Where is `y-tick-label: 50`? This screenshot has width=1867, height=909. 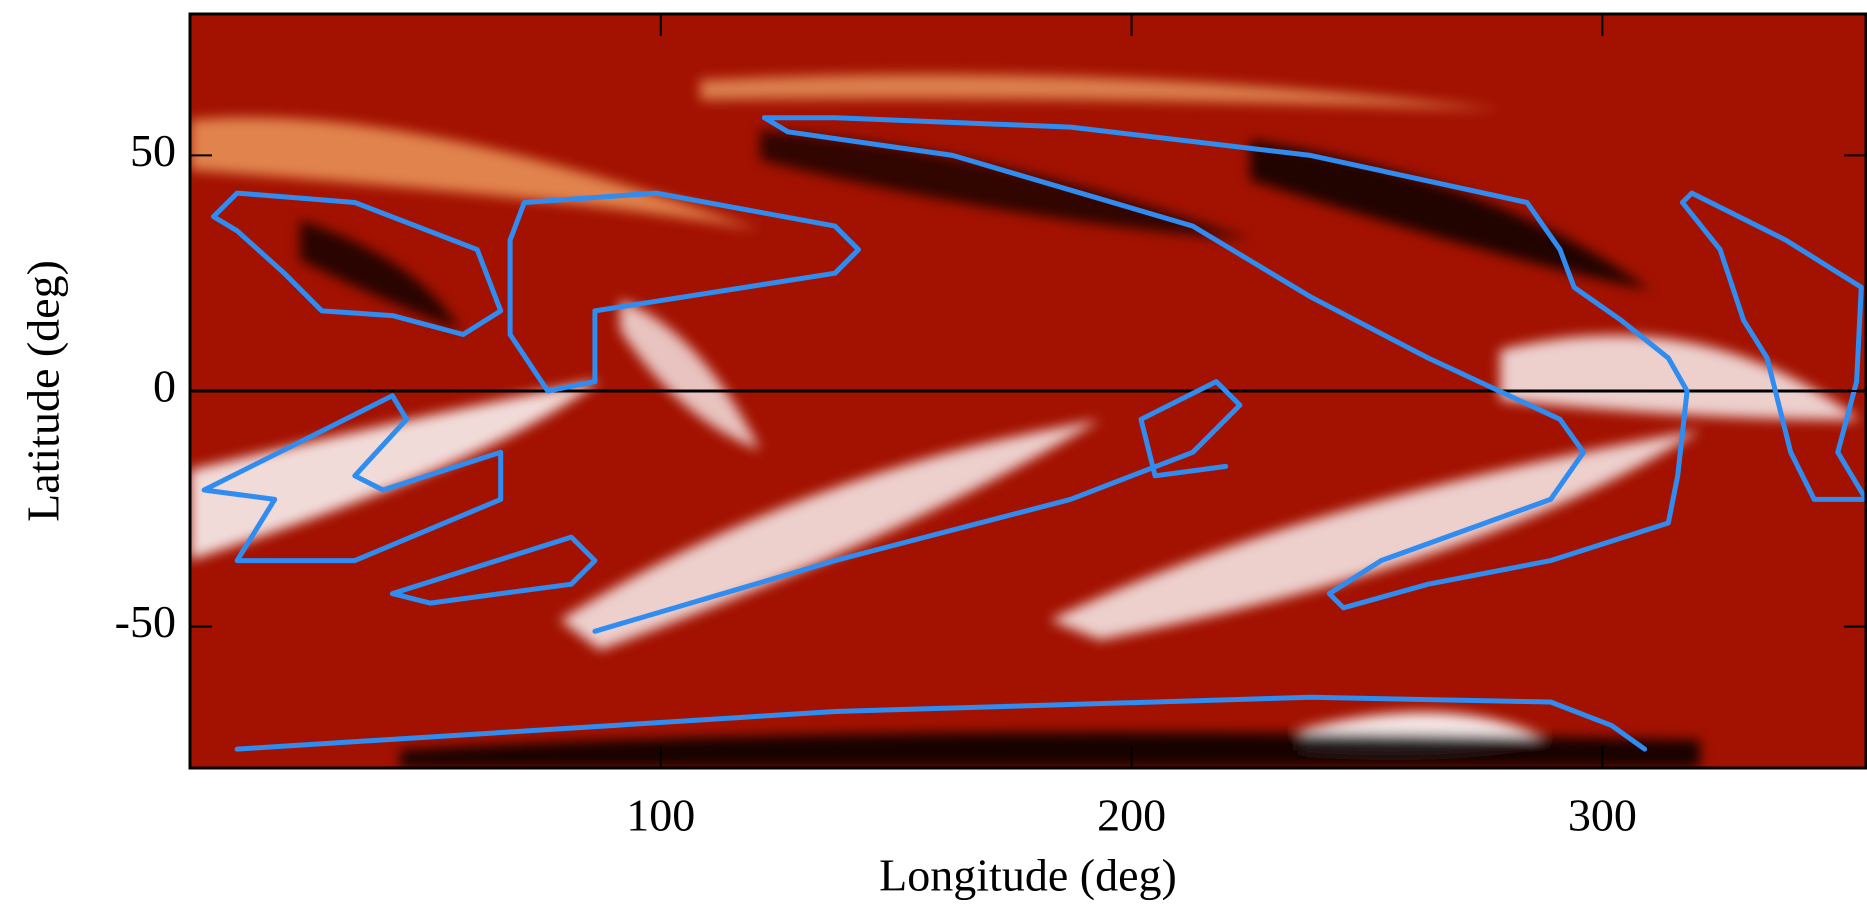
y-tick-label: 50 is located at coordinates (153, 150).